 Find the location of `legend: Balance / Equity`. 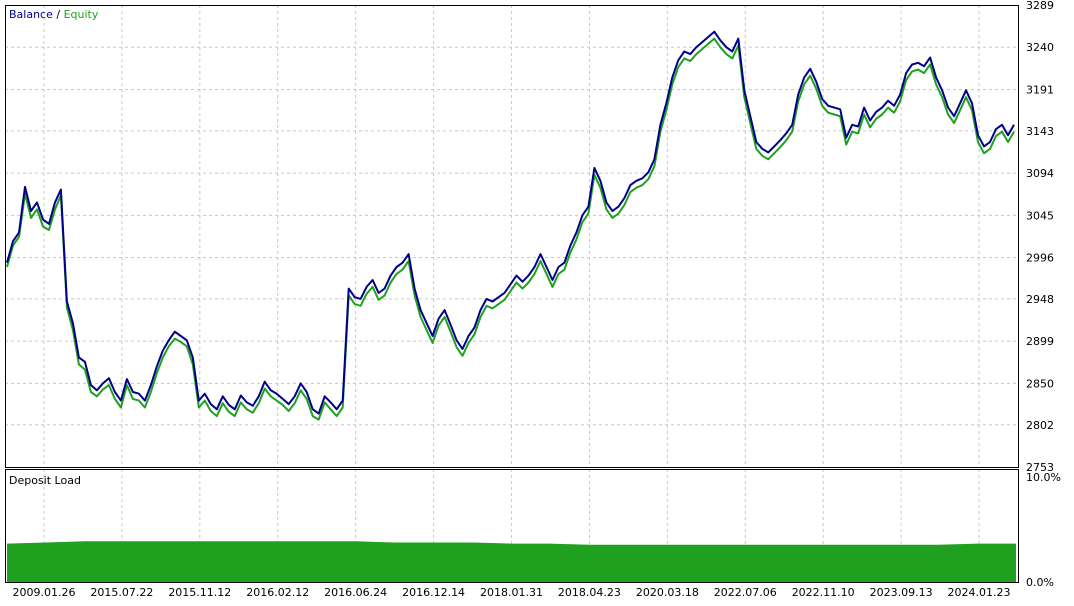

legend: Balance / Equity is located at coordinates (54, 14).